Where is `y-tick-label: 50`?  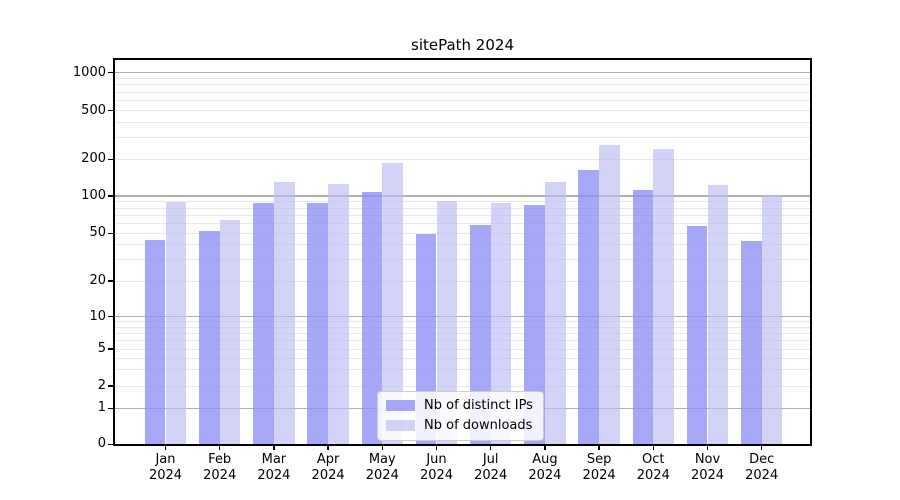
y-tick-label: 50 is located at coordinates (97, 233).